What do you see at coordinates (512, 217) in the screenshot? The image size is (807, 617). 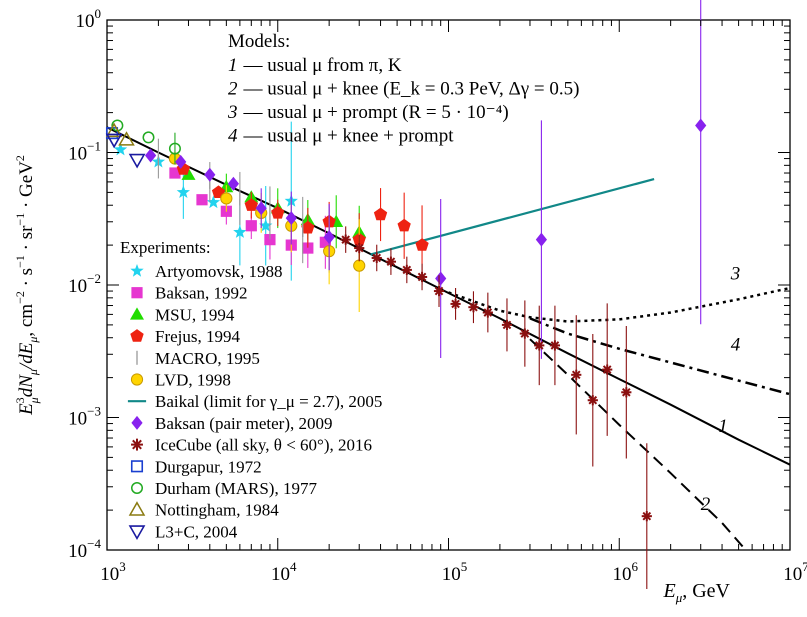 I see `baikal-limit-line` at bounding box center [512, 217].